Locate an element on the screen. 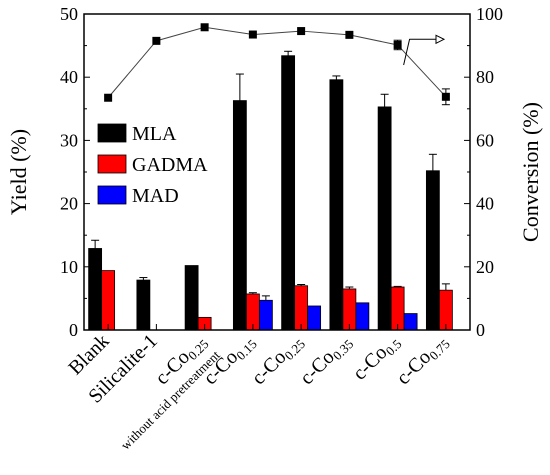 The image size is (550, 475). legend-label-gadma: GADMA is located at coordinates (170, 165).